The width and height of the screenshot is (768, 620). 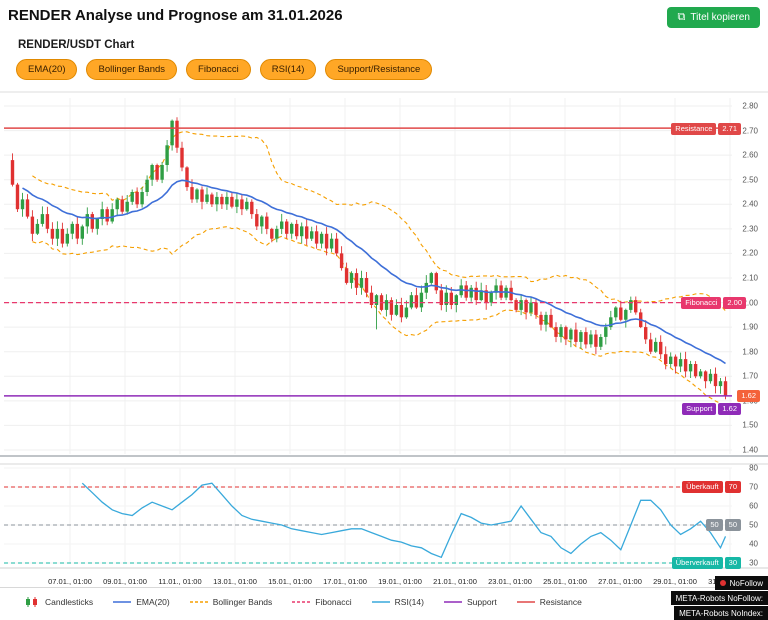 I want to click on overlay-tip-0: NoFollow, so click(x=741, y=583).